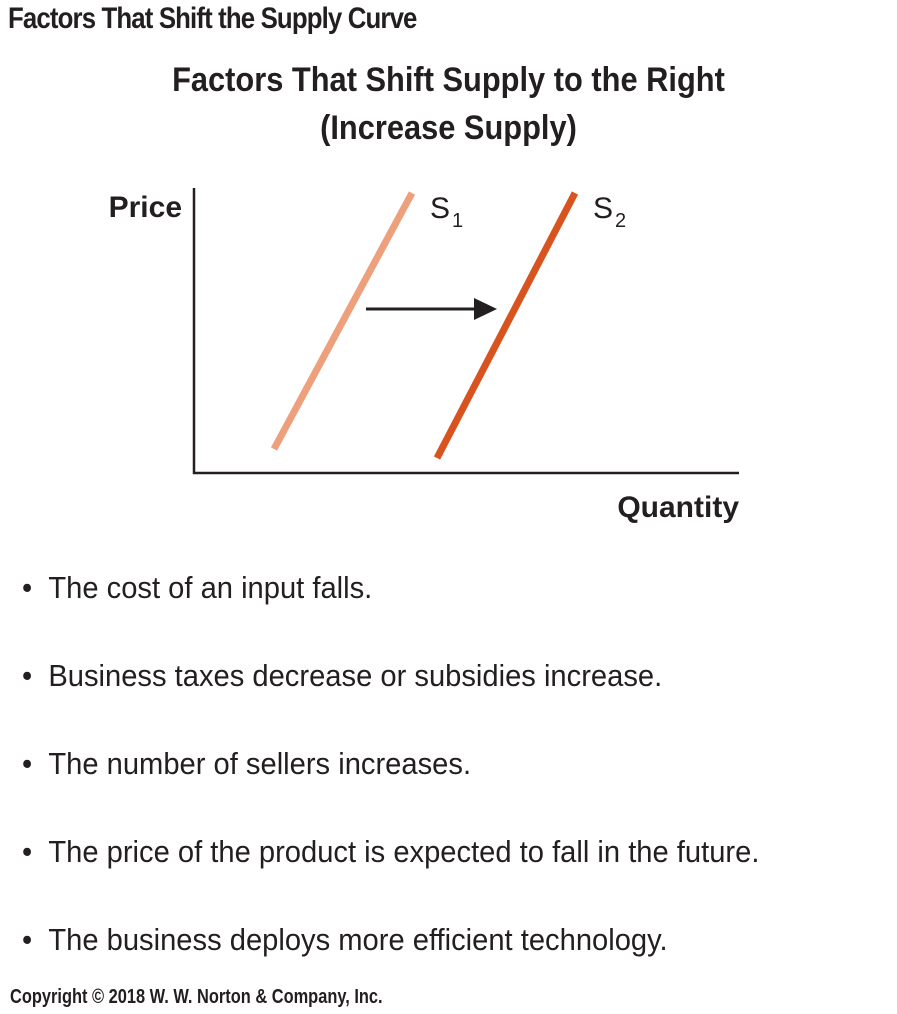 This screenshot has height=1014, width=897. What do you see at coordinates (485, 309) in the screenshot?
I see `arrow-head` at bounding box center [485, 309].